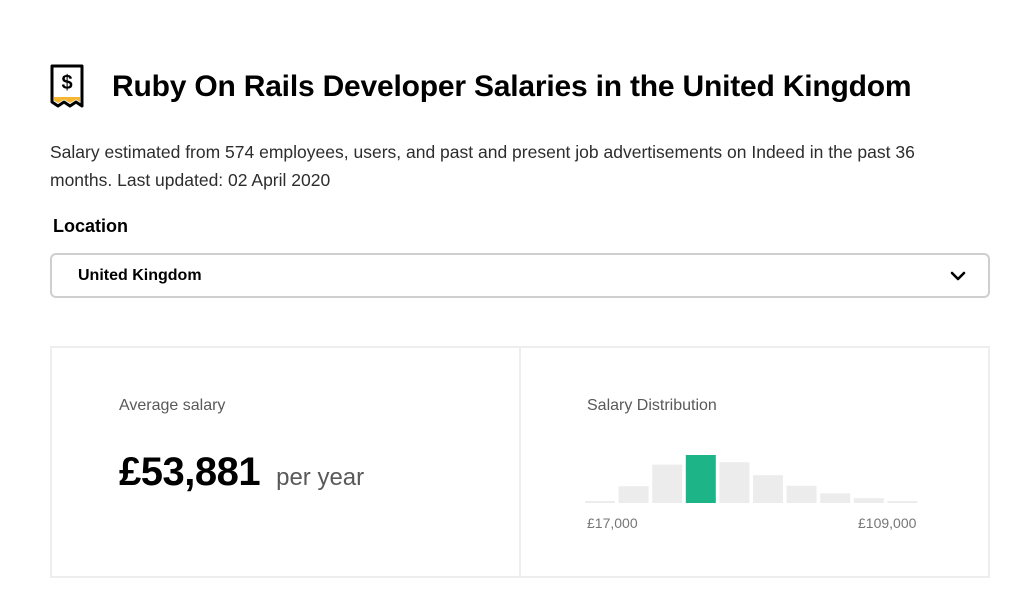 The height and width of the screenshot is (613, 1024). I want to click on location-selected-value: United Kingdom, so click(140, 275).